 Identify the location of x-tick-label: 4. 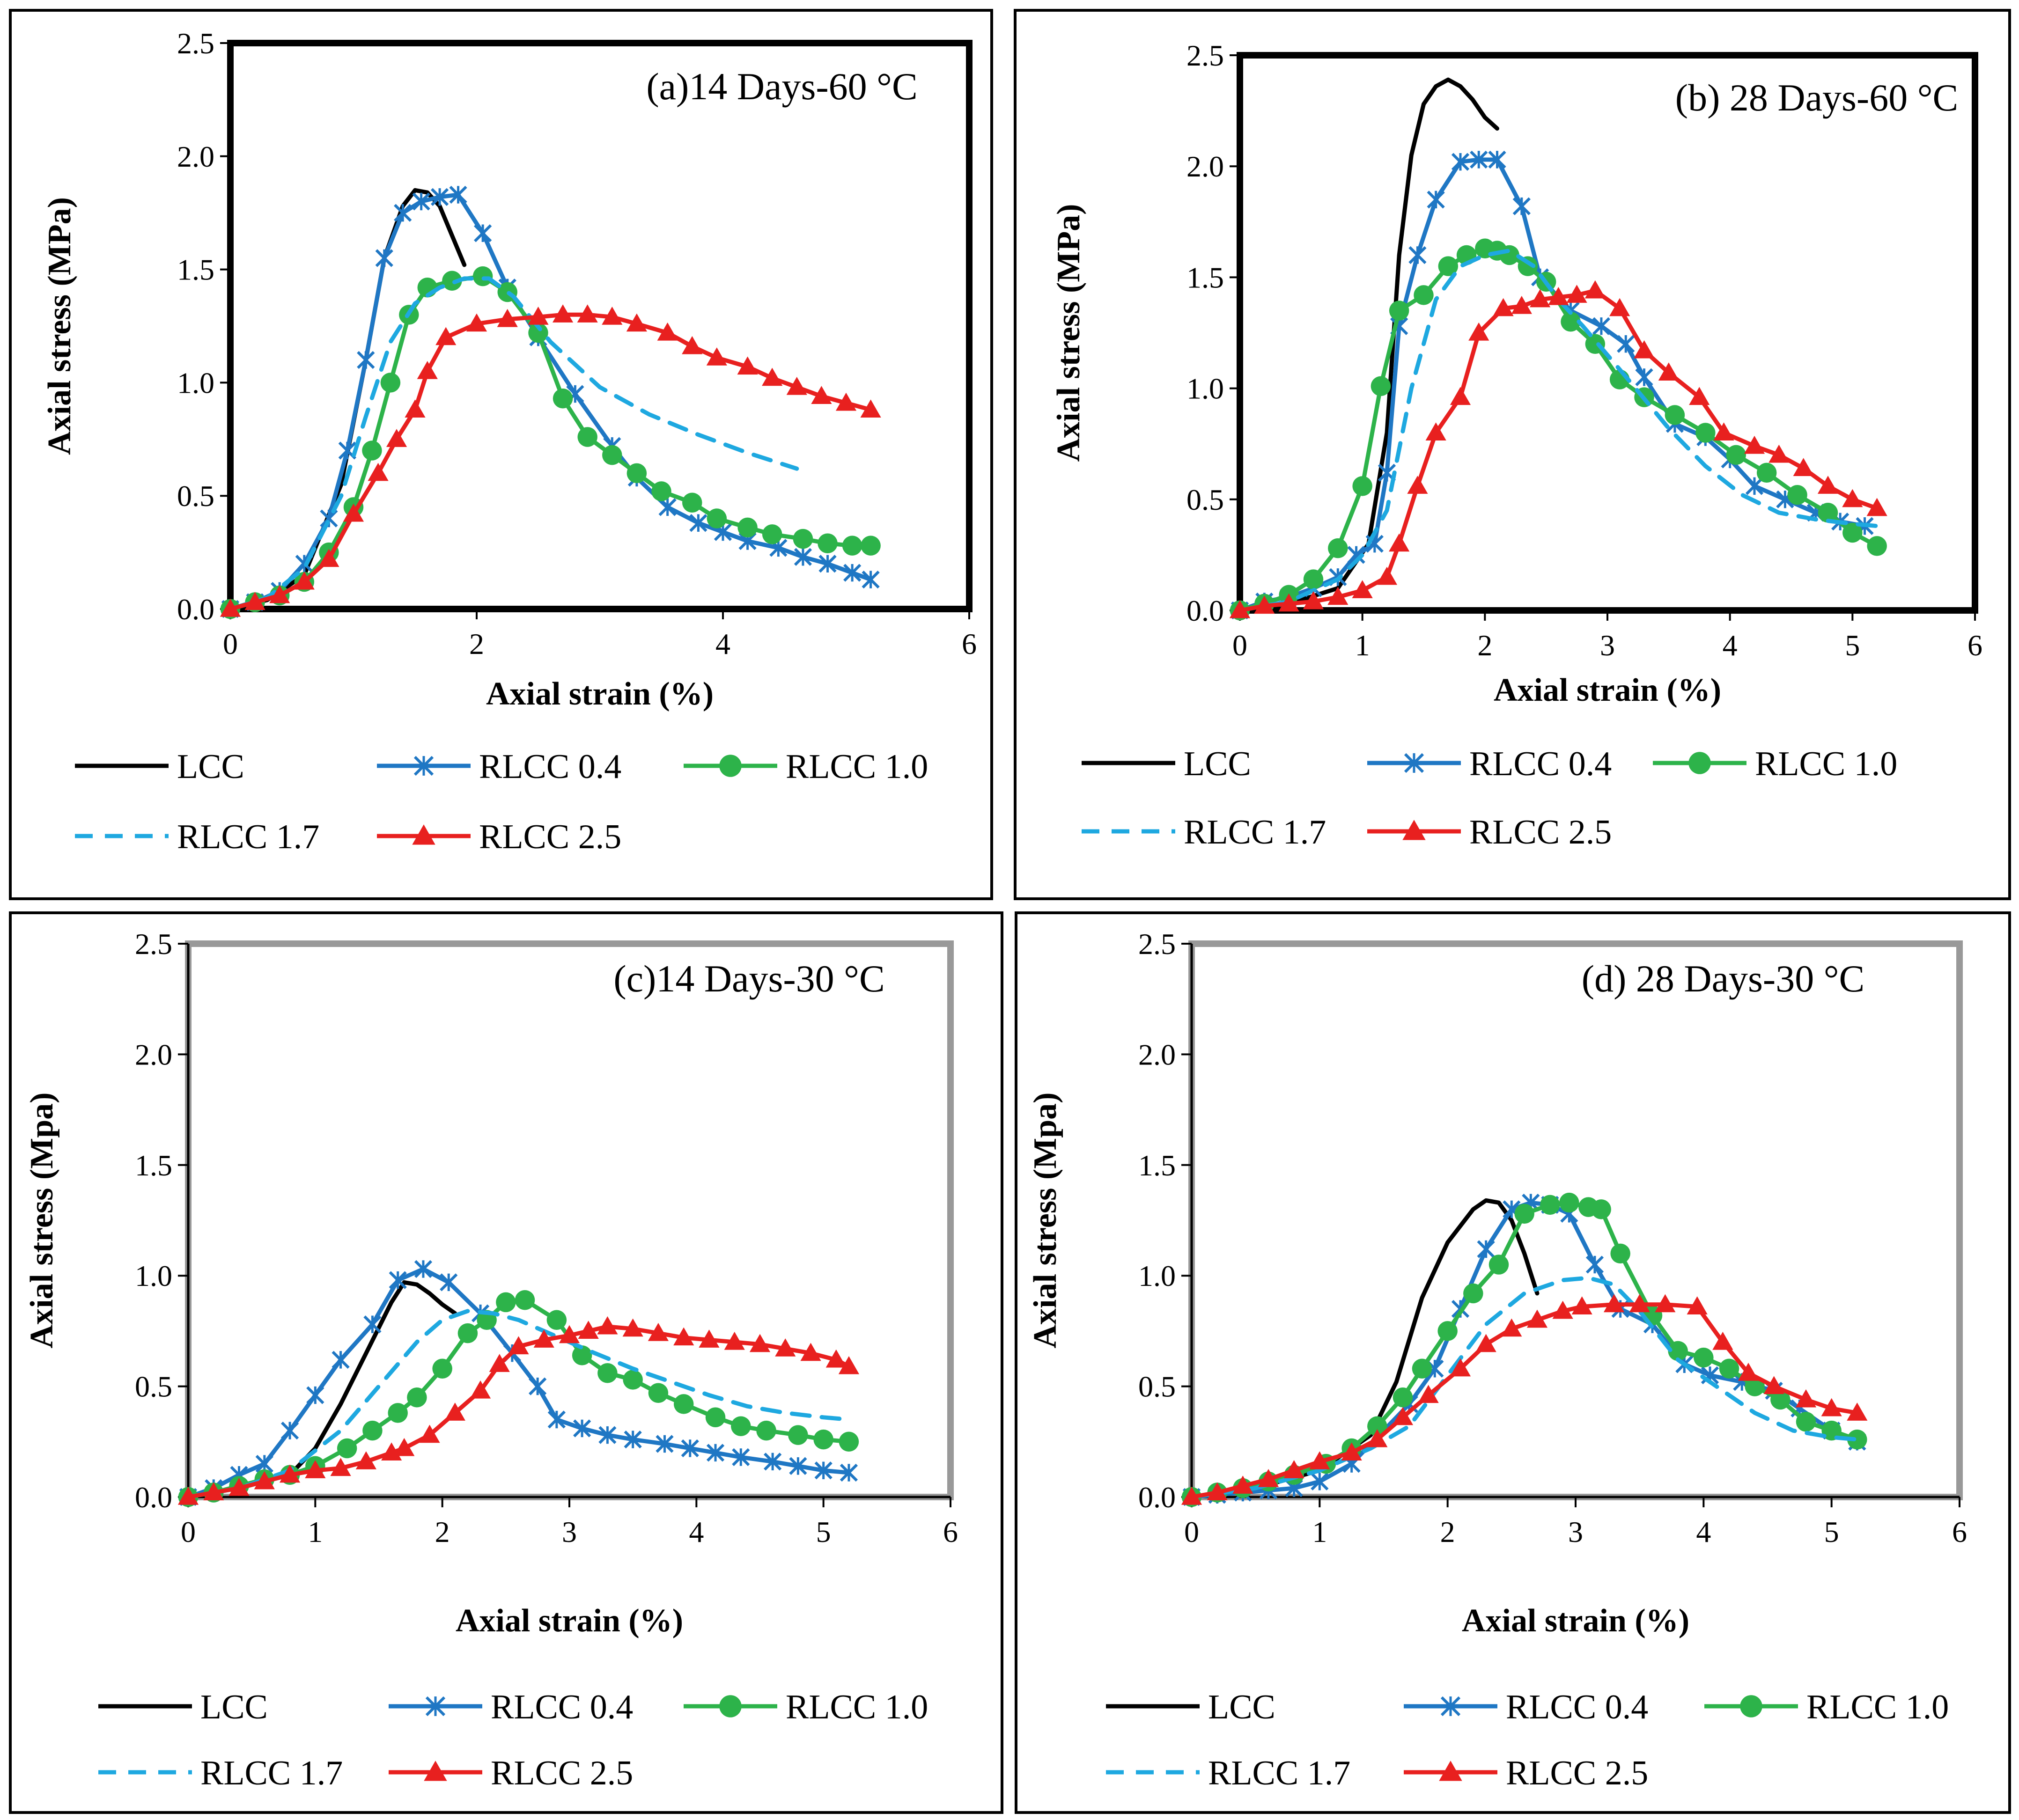
(722, 643).